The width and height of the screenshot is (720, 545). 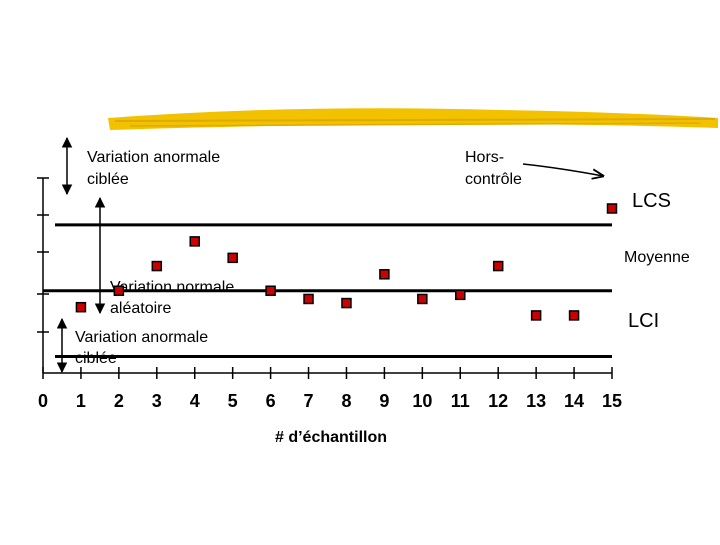 I want to click on x-tick-label: 8, so click(x=346, y=401).